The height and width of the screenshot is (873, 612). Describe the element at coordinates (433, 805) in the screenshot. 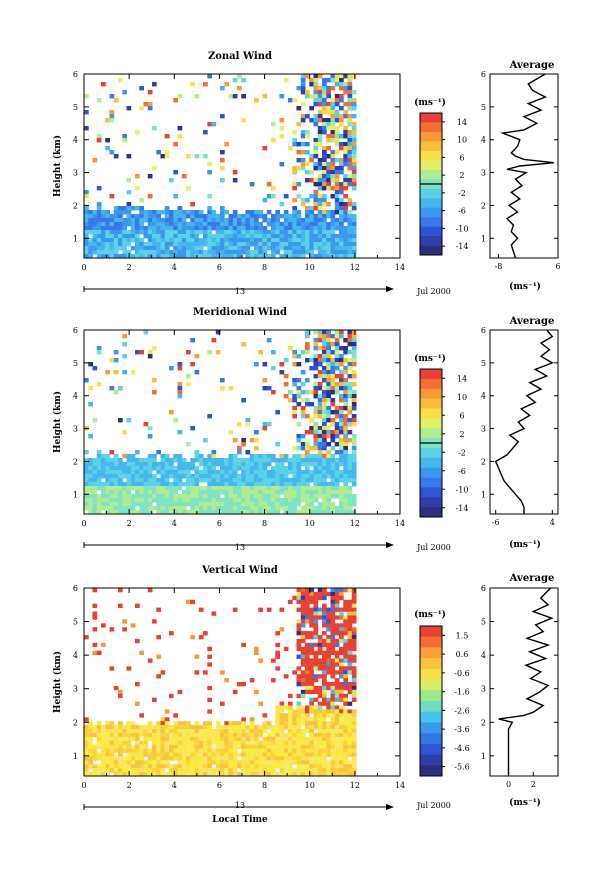

I see `date-label: Jul 2000` at that location.